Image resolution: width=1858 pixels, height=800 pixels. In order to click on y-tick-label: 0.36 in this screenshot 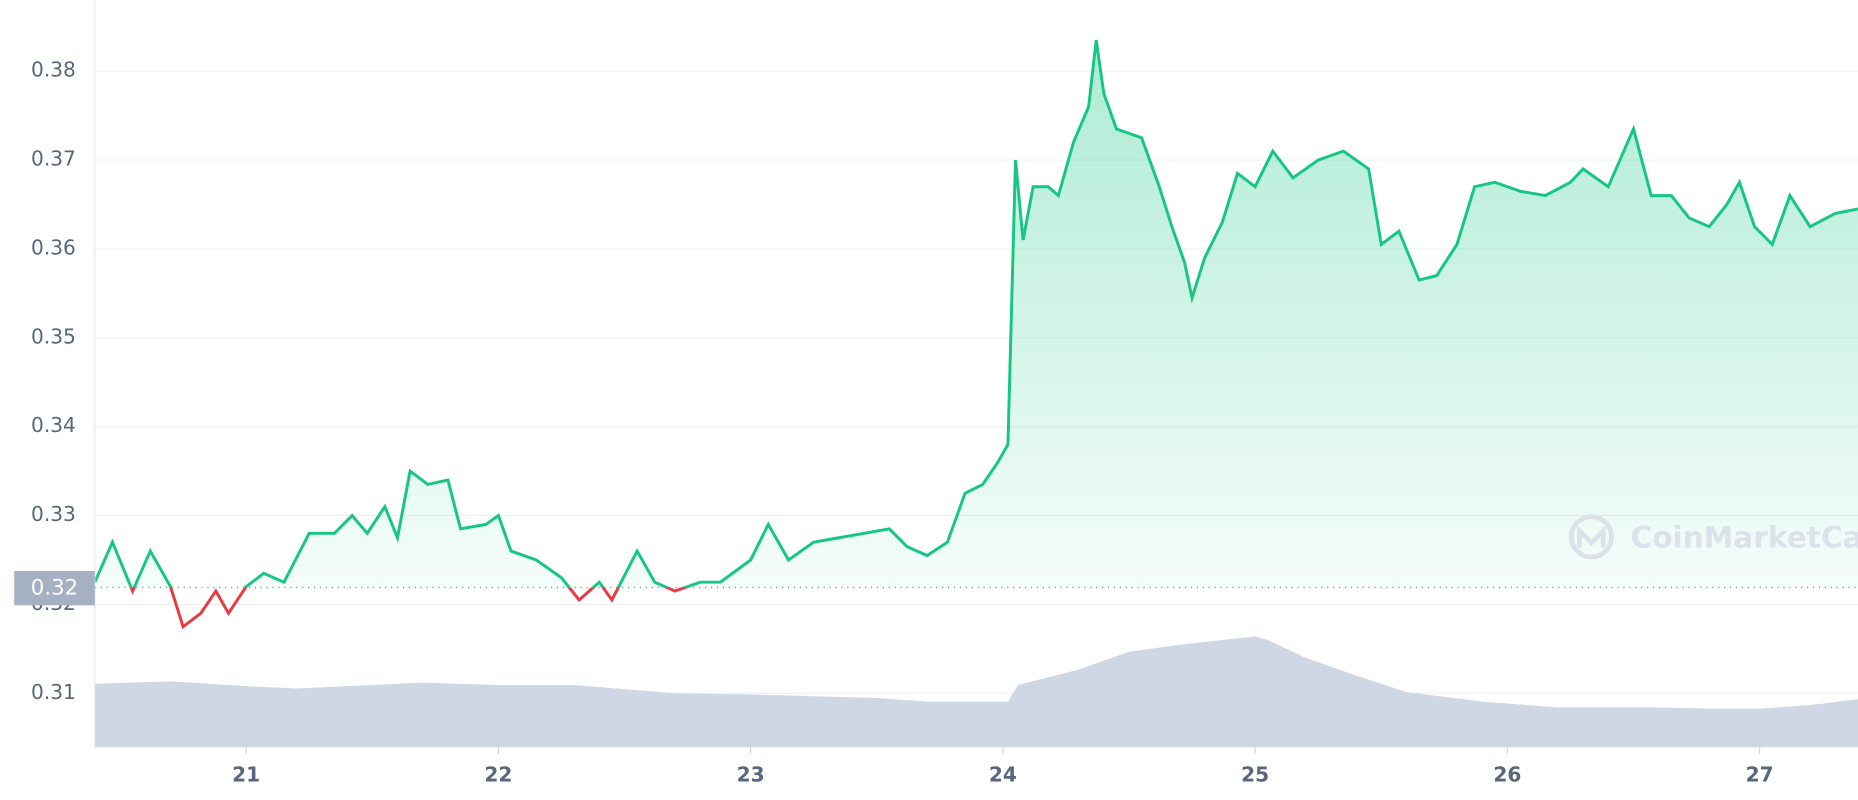, I will do `click(53, 247)`.